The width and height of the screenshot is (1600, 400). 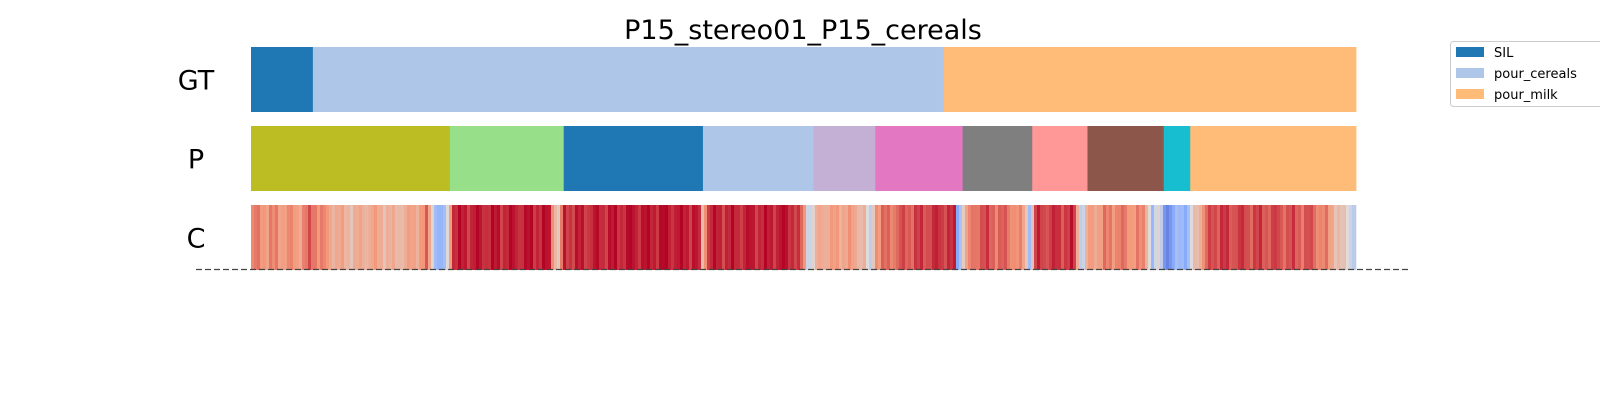 I want to click on row-c-strip, so click(x=804, y=237).